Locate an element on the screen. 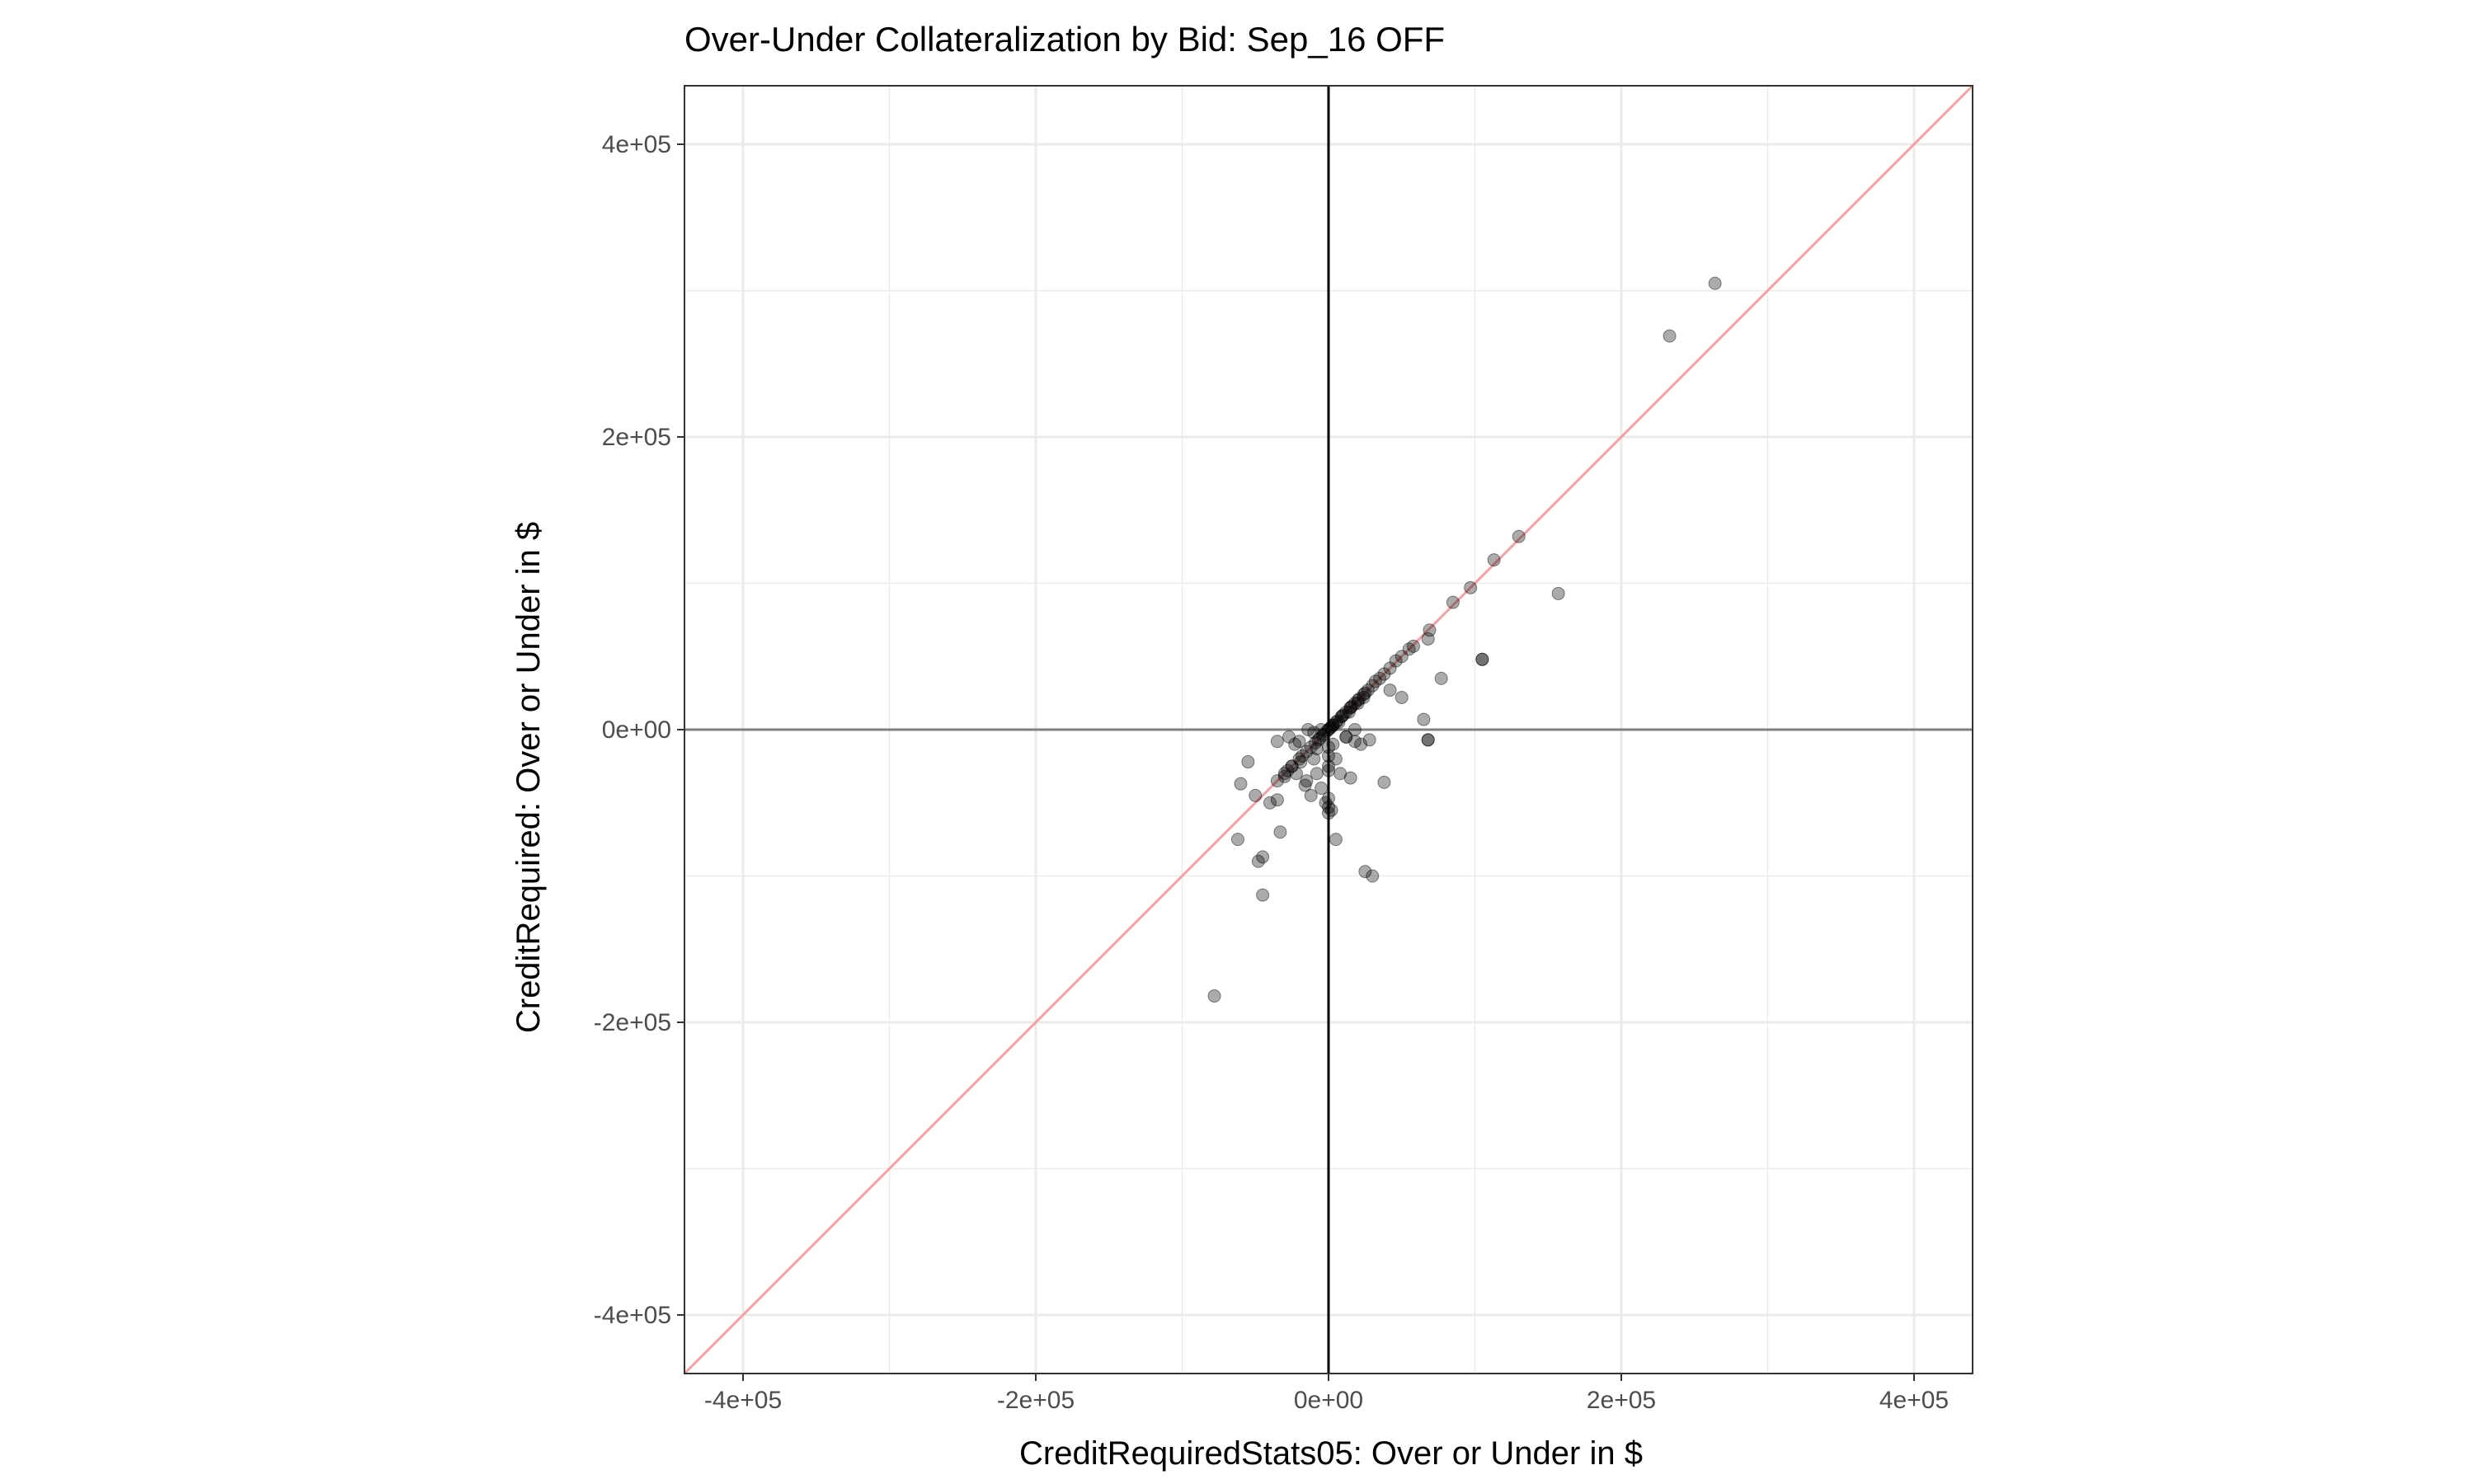 This screenshot has height=1484, width=2474. x-tick-label: 0e+00 is located at coordinates (1328, 1400).